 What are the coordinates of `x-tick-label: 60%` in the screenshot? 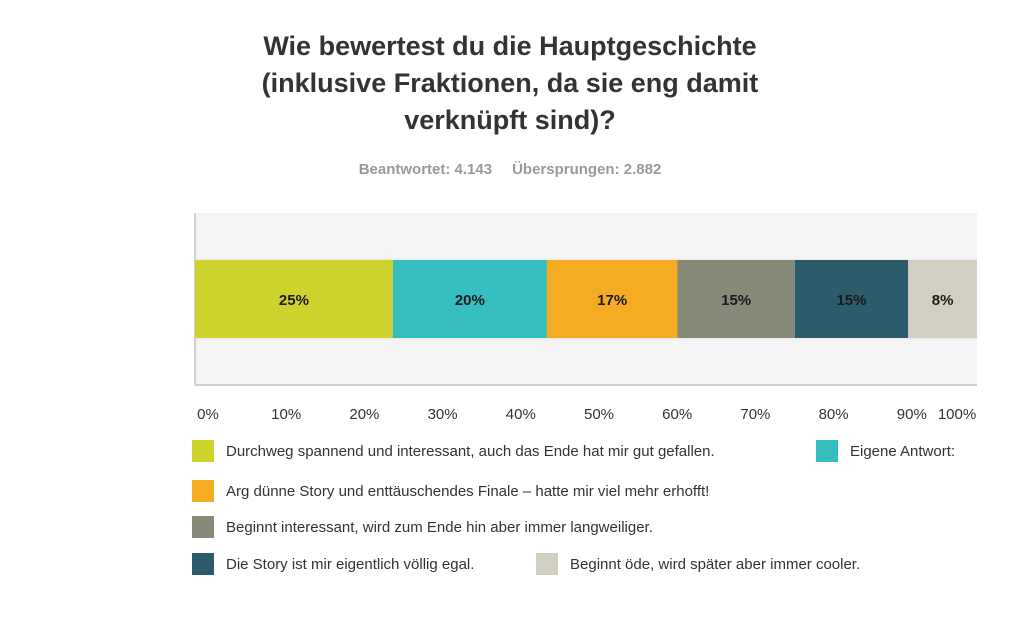 It's located at (677, 414).